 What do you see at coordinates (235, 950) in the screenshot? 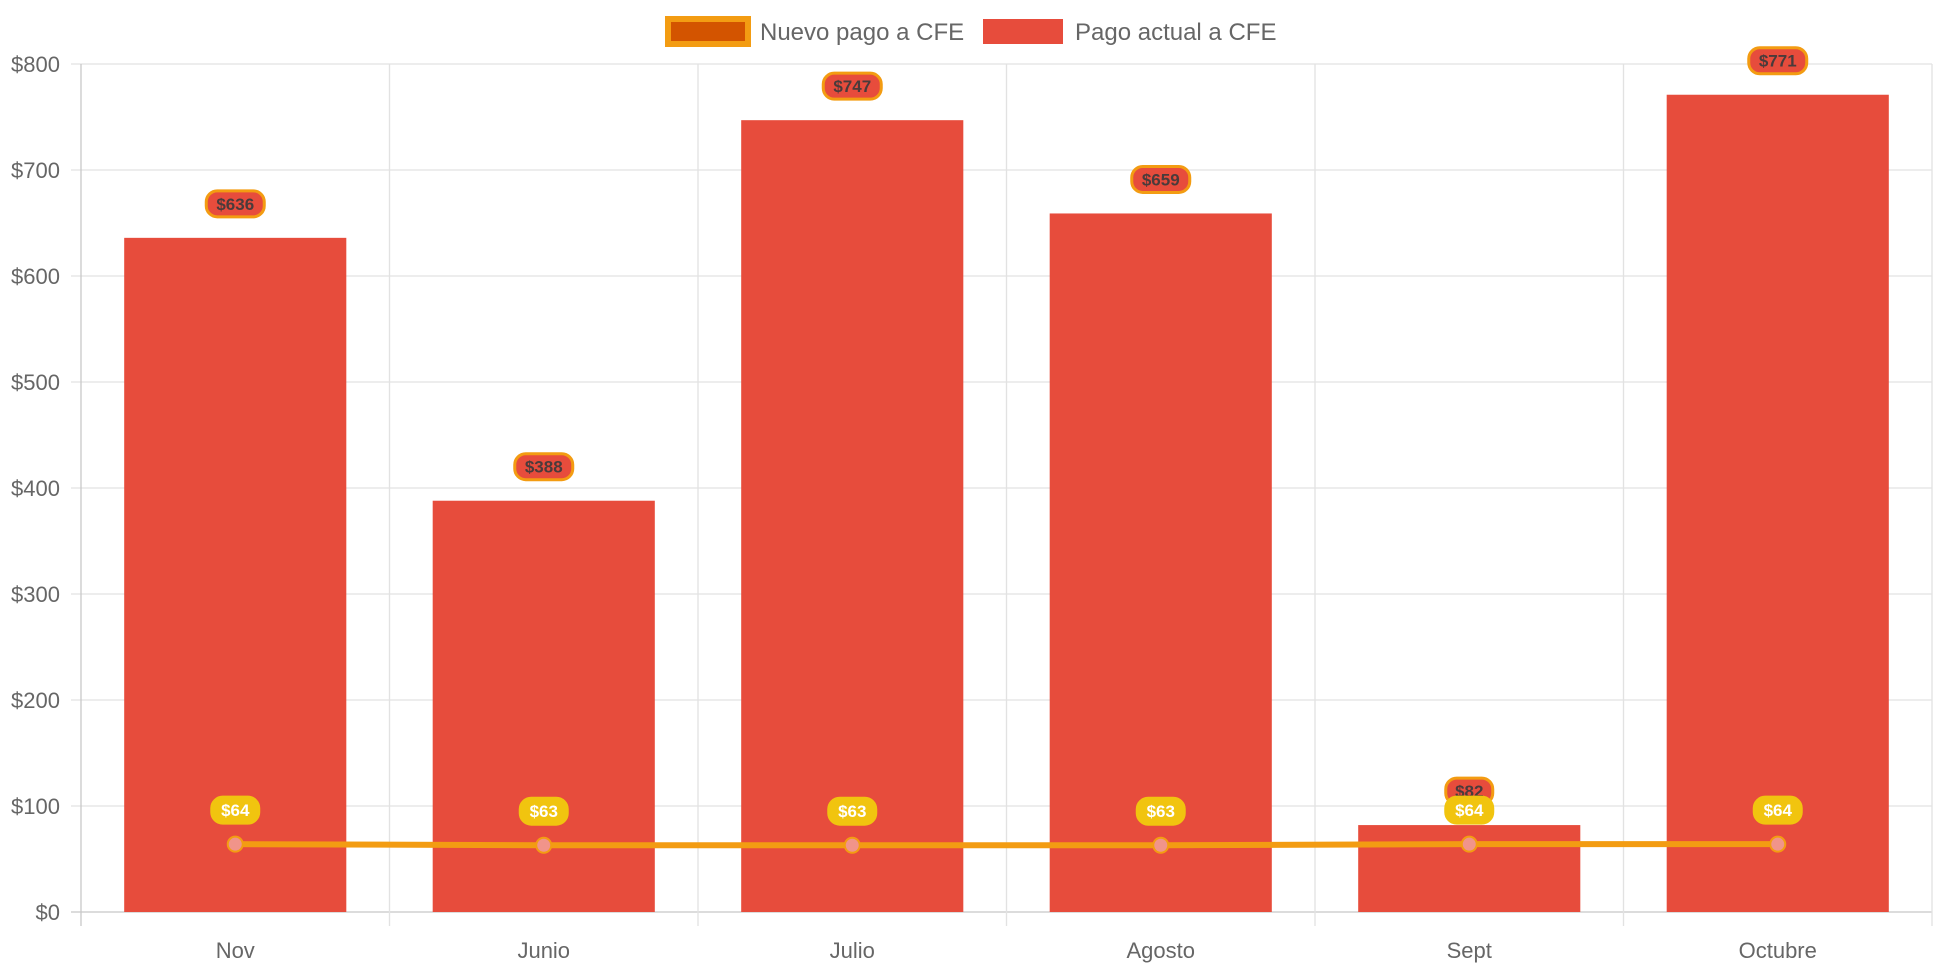
I see `x-tick-label: Nov` at bounding box center [235, 950].